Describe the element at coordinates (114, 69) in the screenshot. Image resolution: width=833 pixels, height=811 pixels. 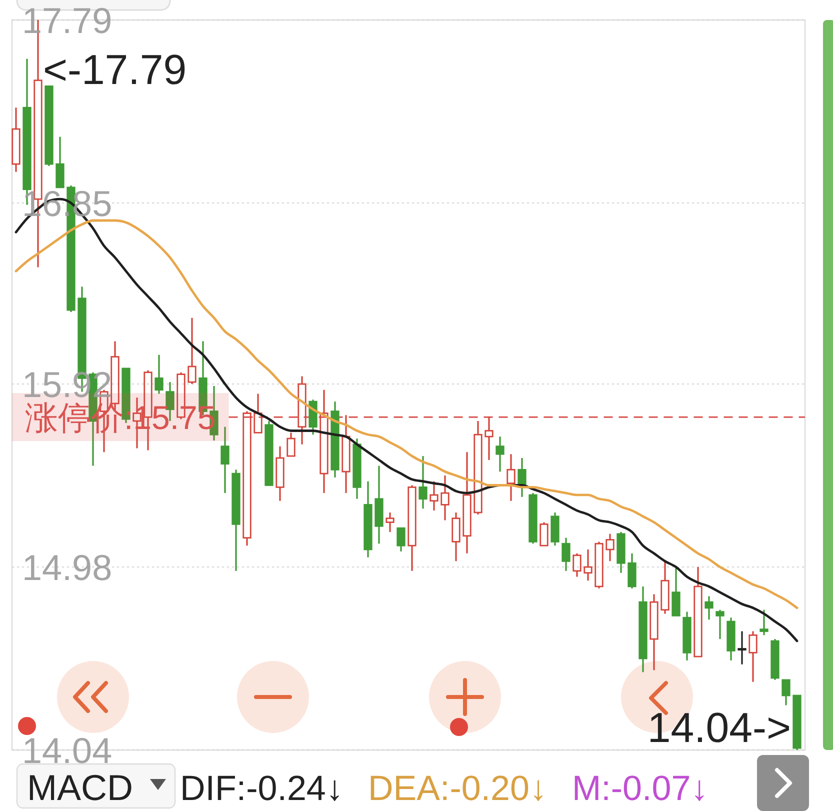
I see `annotation: <-17.79` at that location.